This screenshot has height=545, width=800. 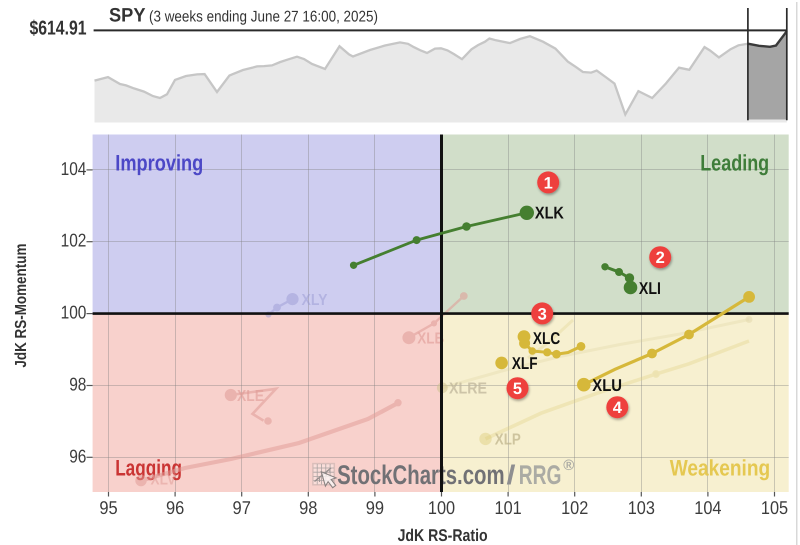 I want to click on svg-text: 95, so click(x=108, y=507).